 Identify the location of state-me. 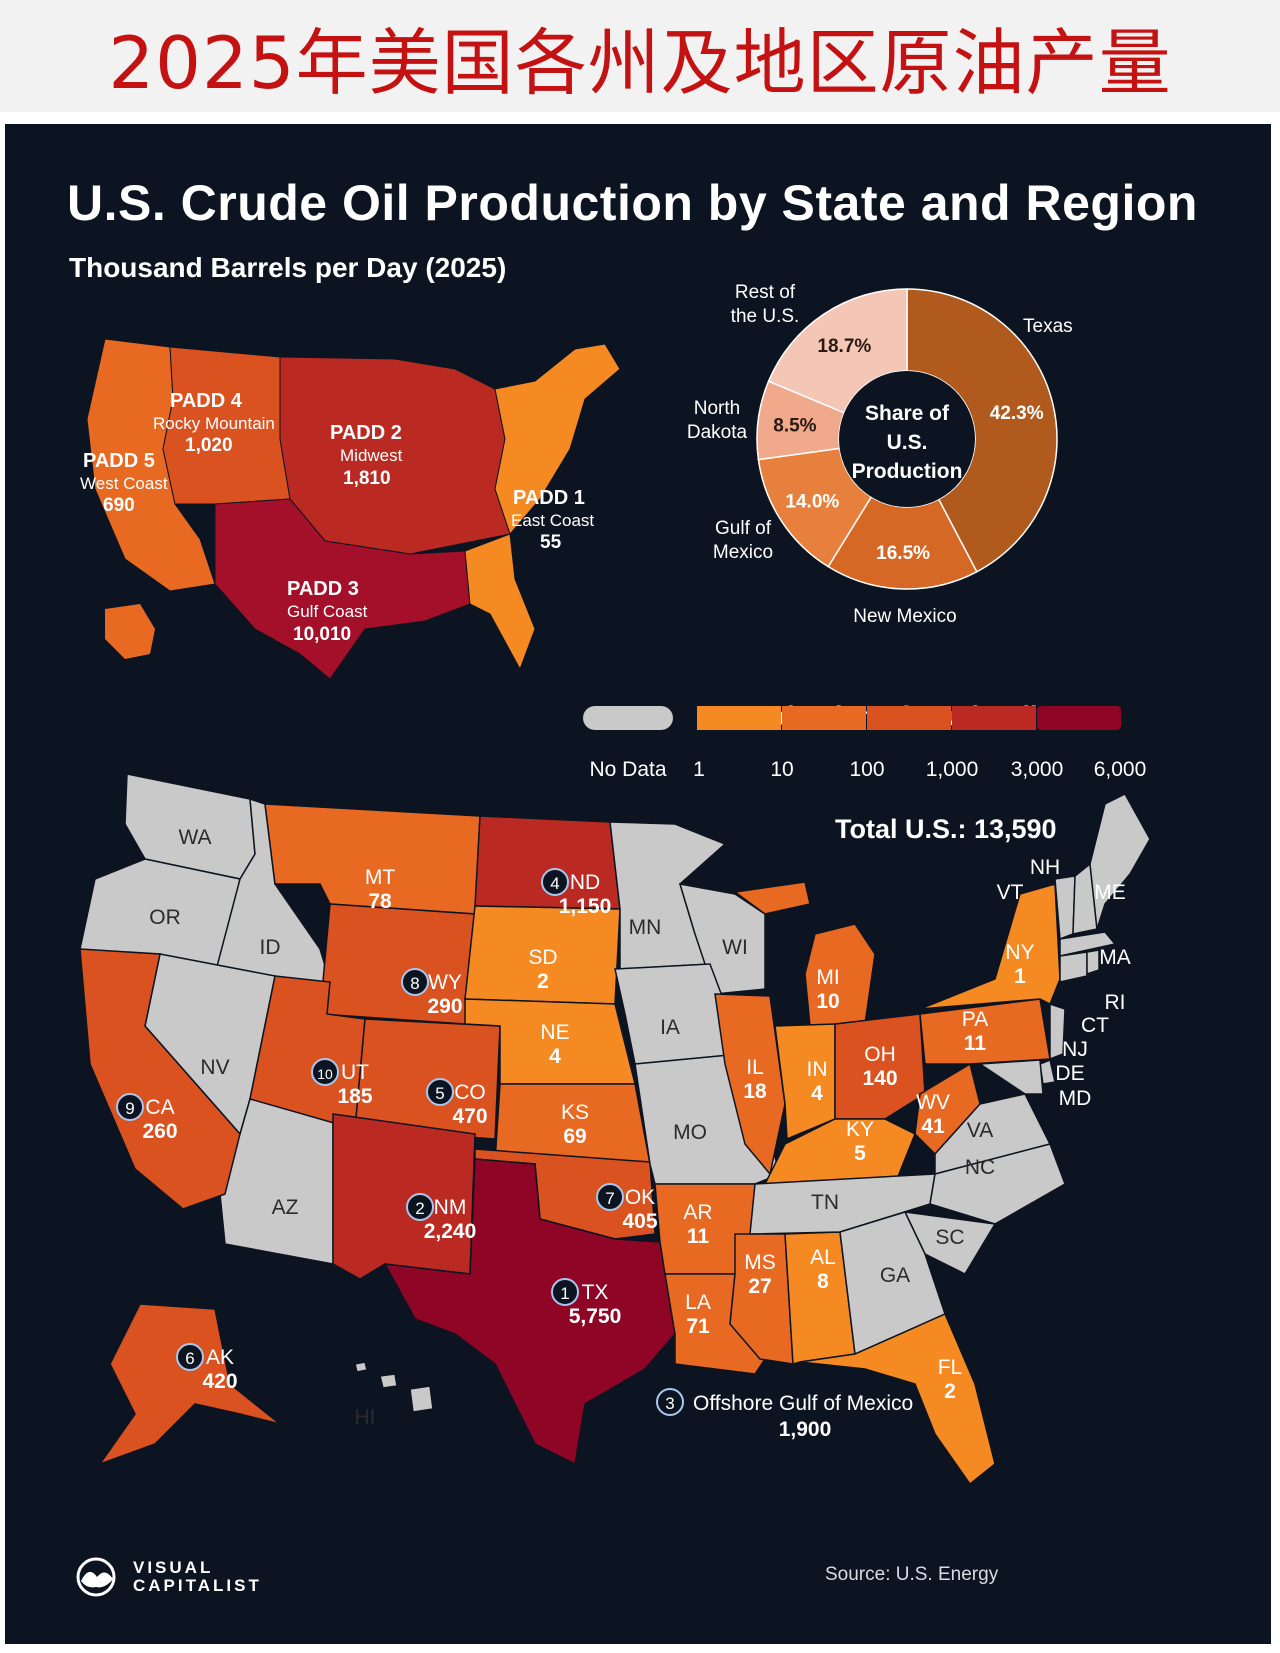
(1120, 861).